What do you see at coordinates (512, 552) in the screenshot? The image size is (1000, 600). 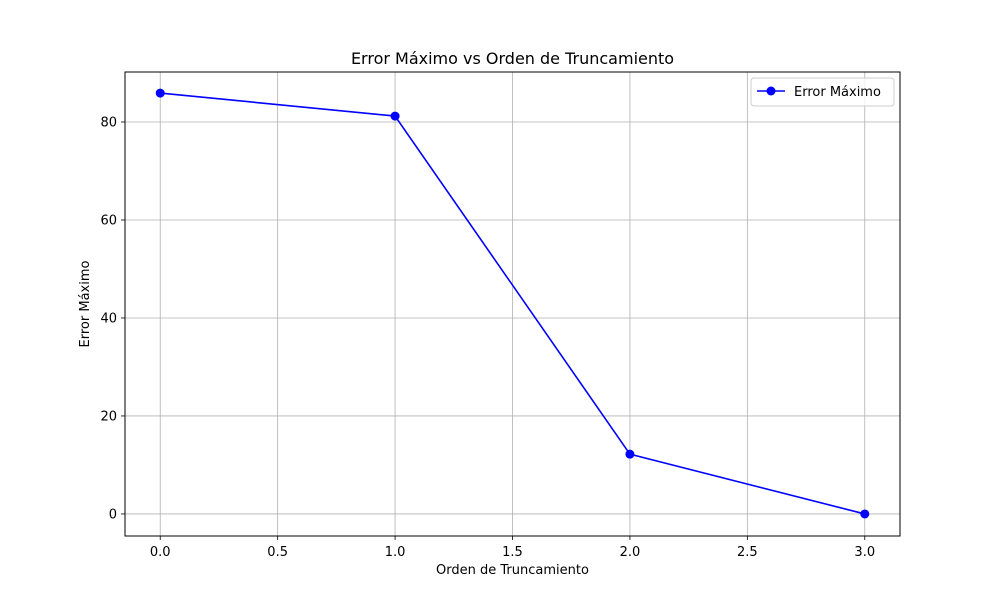 I see `x-tick-label: 1.5` at bounding box center [512, 552].